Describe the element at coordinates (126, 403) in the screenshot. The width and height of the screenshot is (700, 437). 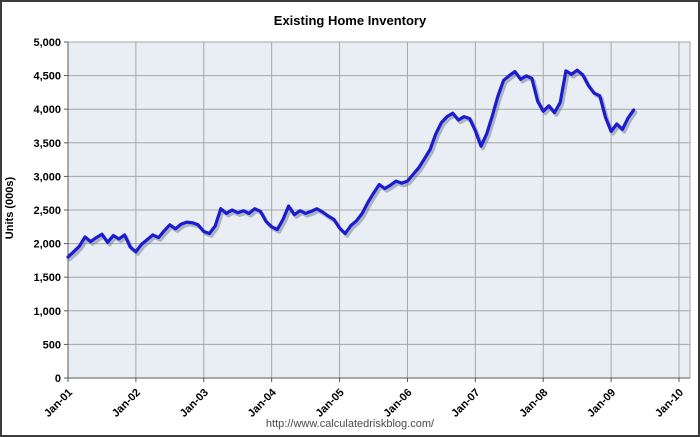
I see `x-tick-label: Jan-02` at that location.